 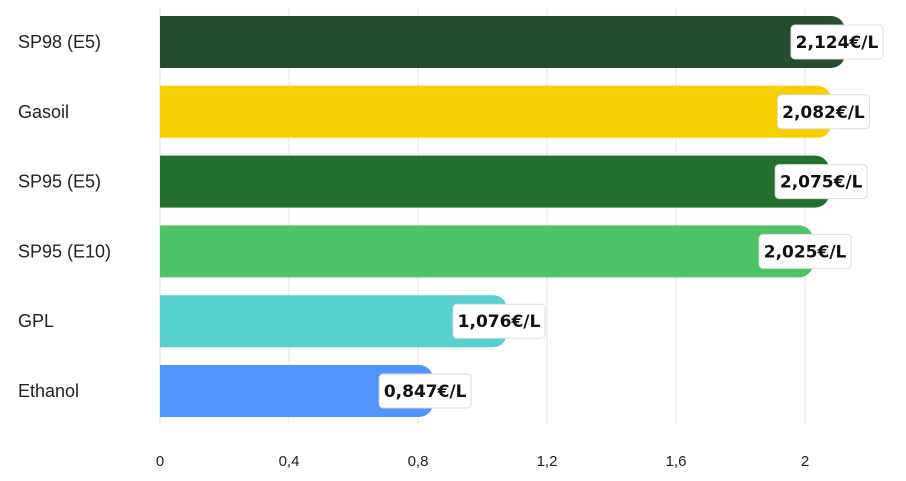 I want to click on value-label: 2,025€/L, so click(x=805, y=252).